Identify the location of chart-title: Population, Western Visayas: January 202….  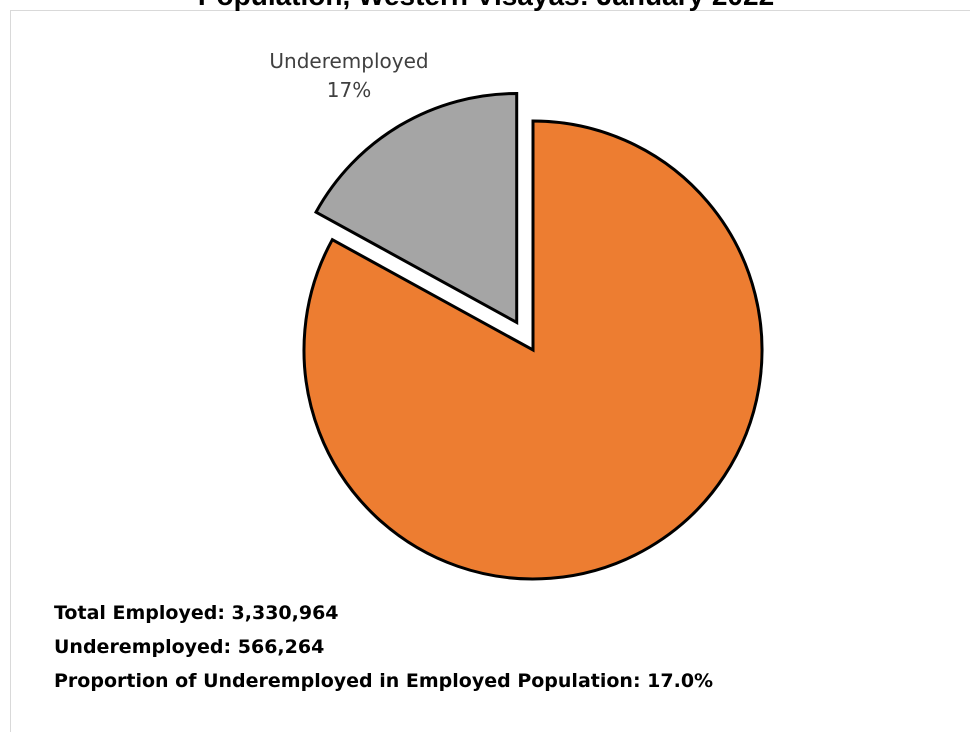
(486, 6).